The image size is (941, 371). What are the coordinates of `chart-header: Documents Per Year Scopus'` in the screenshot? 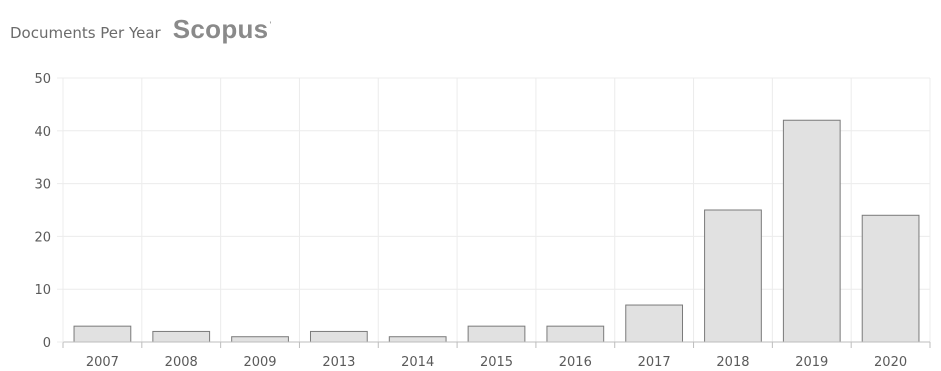 It's located at (140, 29).